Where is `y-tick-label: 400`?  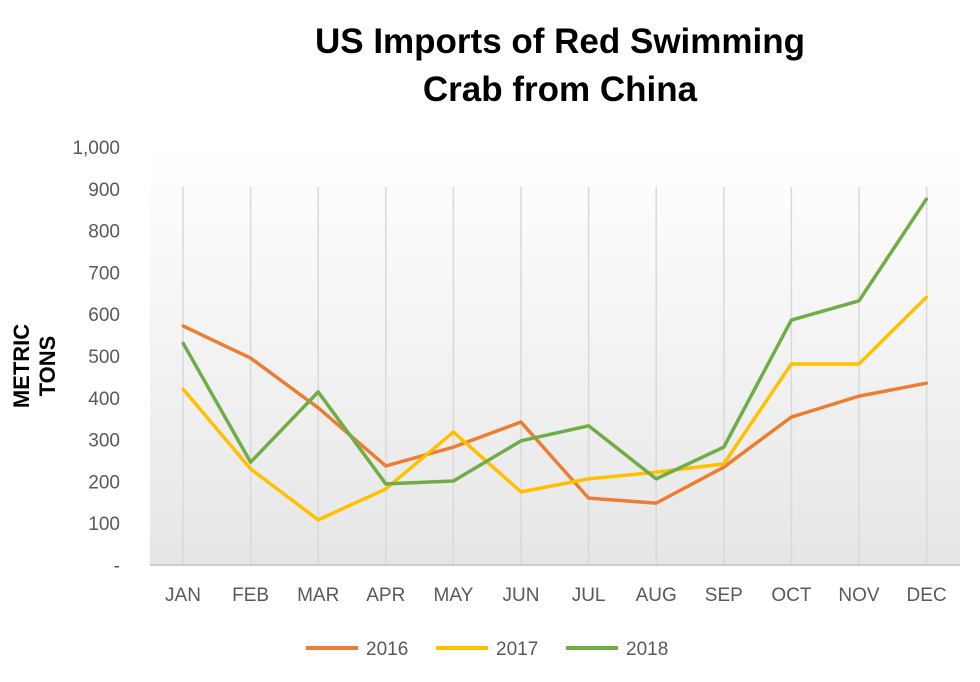 y-tick-label: 400 is located at coordinates (104, 399).